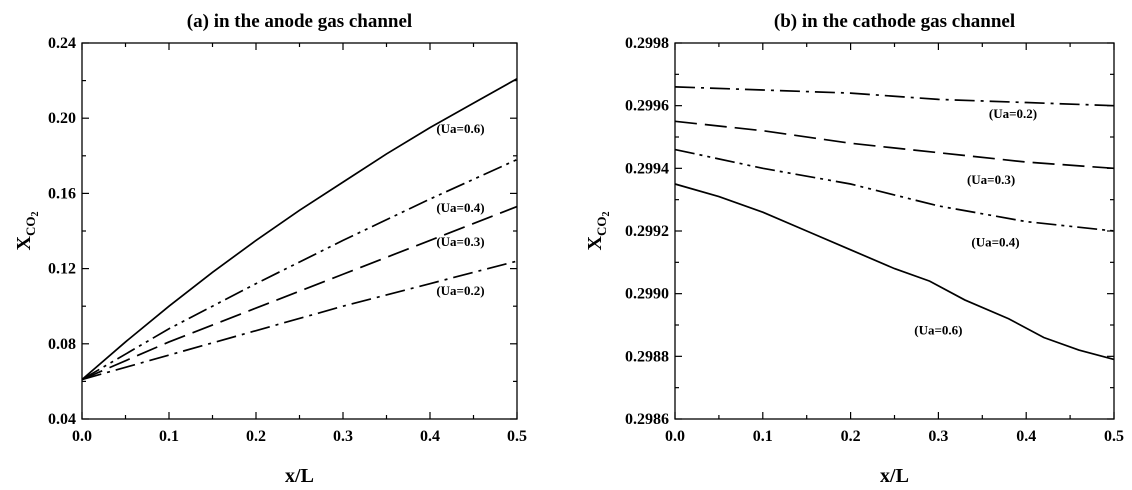 This screenshot has width=1132, height=490. I want to click on y-tick-label: 0.20, so click(62, 118).